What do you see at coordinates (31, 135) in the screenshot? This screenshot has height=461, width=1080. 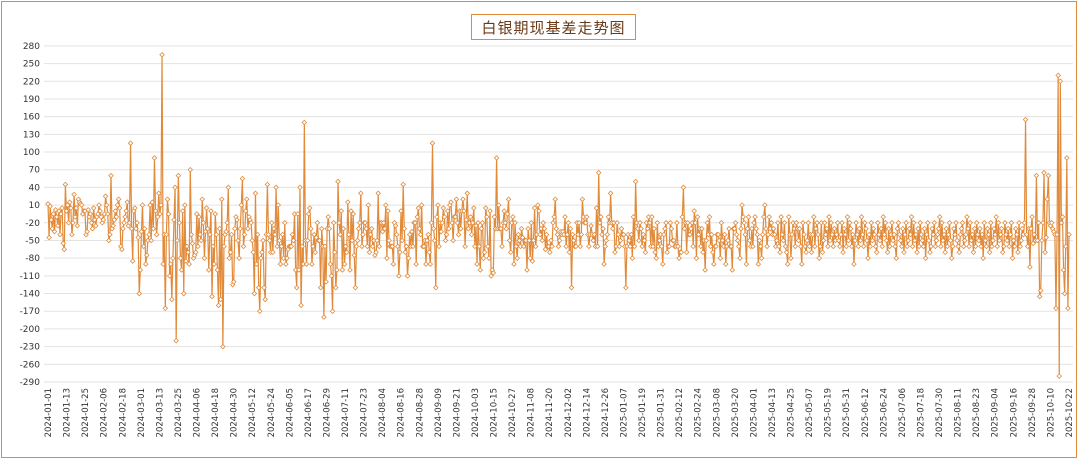 I see `y-tick-label: 130` at bounding box center [31, 135].